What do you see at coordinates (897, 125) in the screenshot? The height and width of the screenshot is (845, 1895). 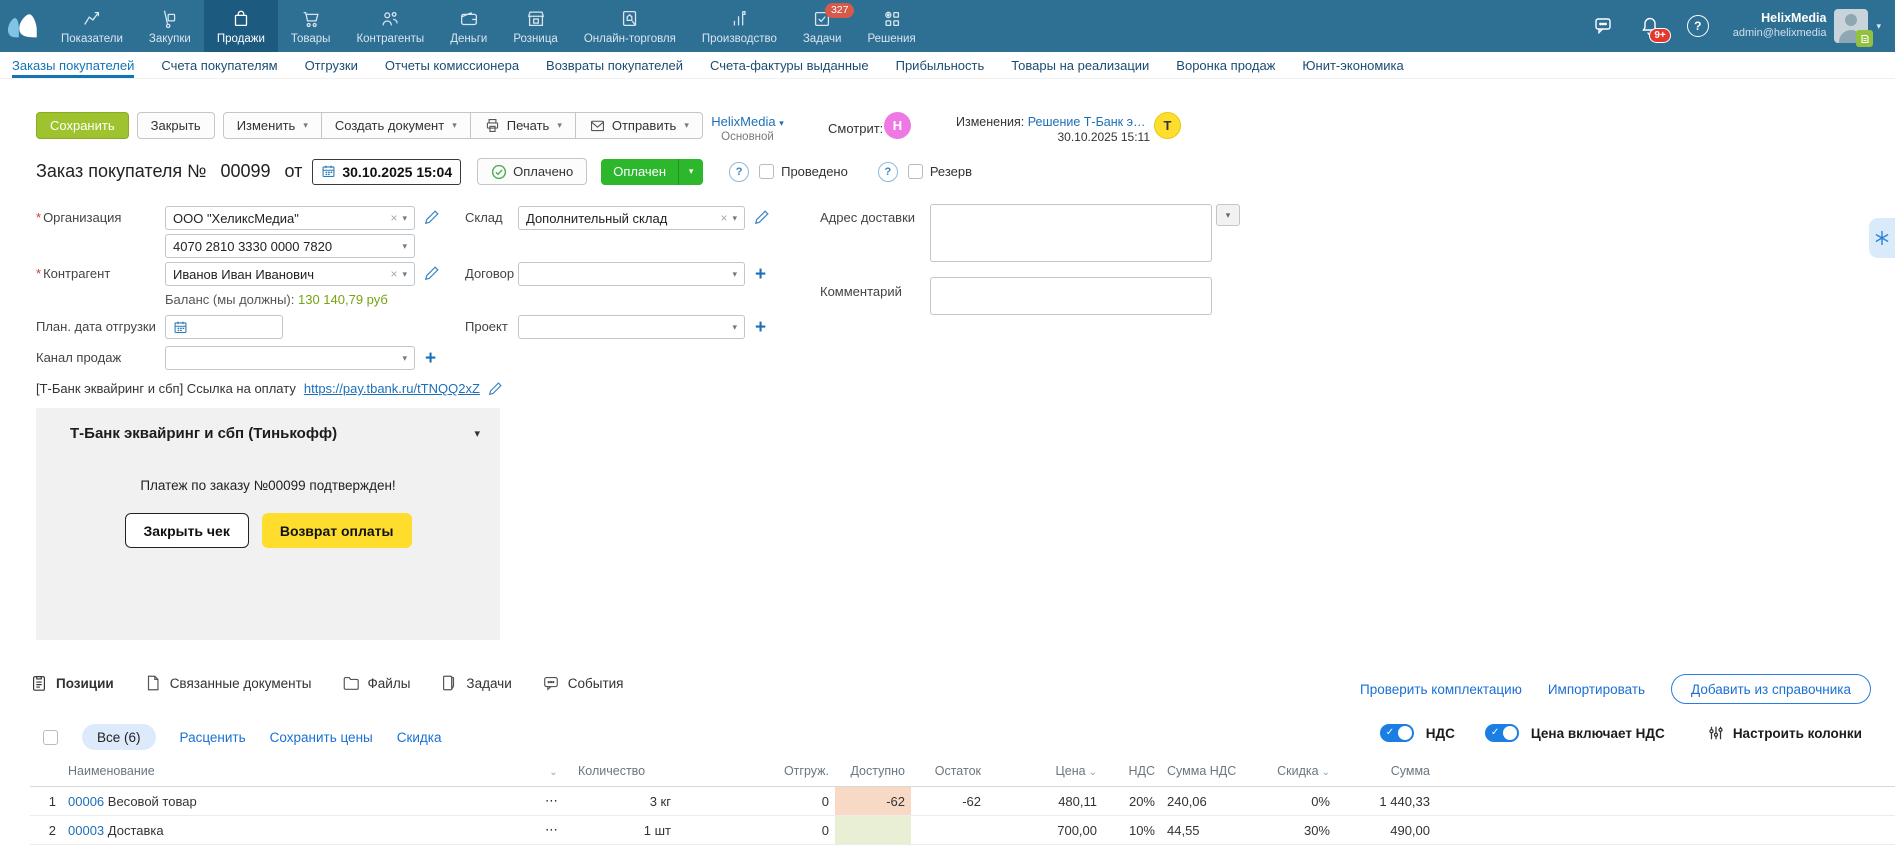 I see `watcher-avatar: H` at bounding box center [897, 125].